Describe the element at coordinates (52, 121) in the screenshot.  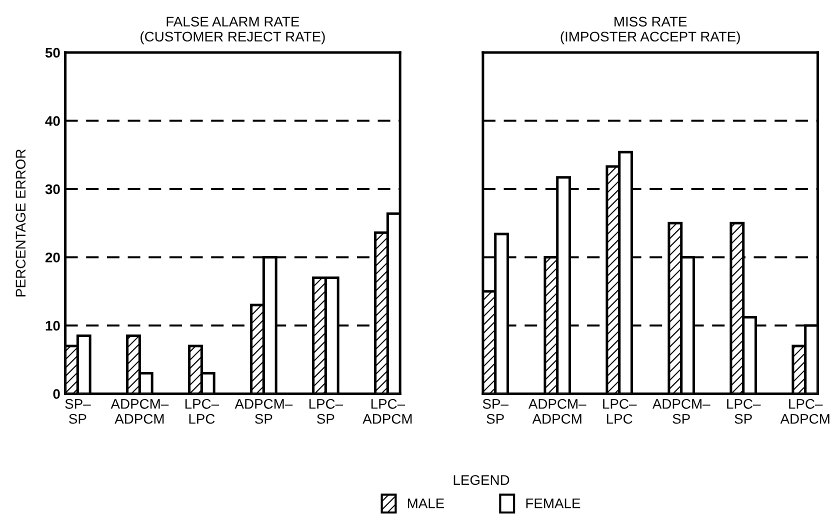
I see `y-tick-label: 40` at that location.